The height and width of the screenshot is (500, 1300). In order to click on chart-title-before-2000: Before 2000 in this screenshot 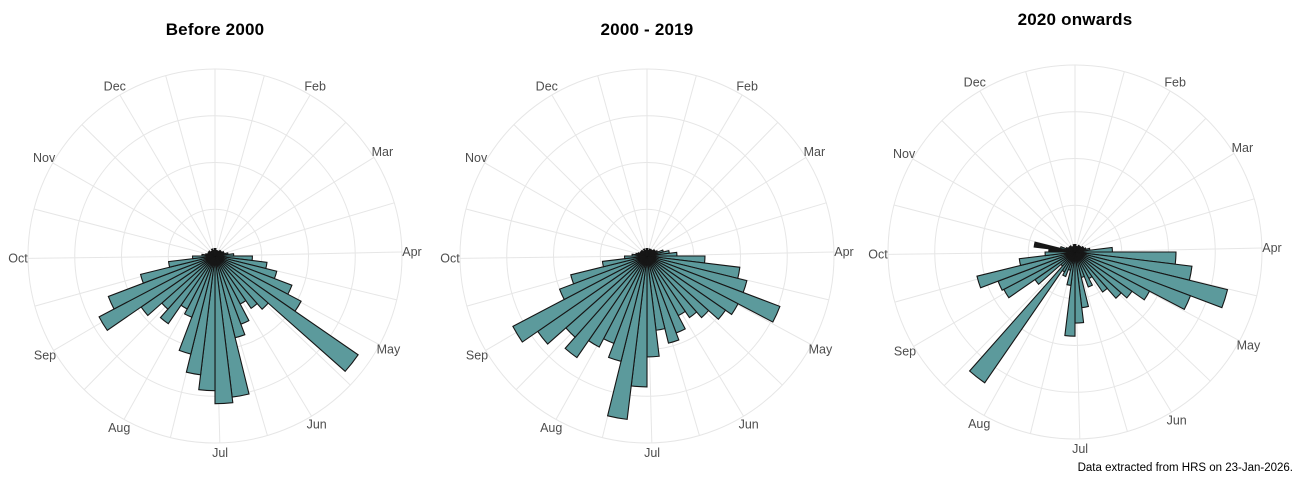, I will do `click(215, 29)`.